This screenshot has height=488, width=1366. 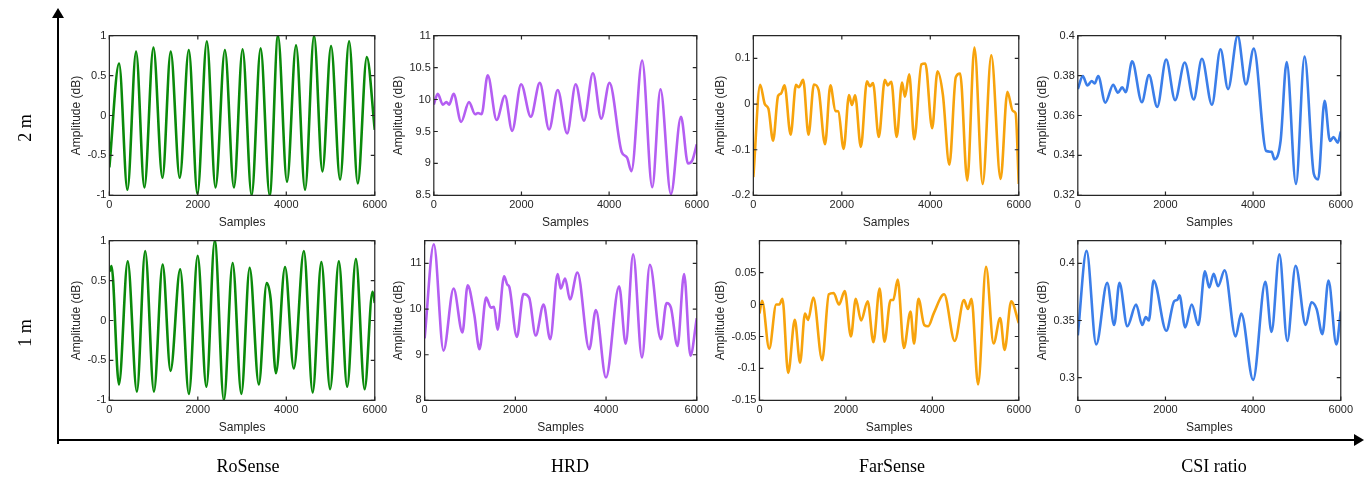 What do you see at coordinates (423, 130) in the screenshot?
I see `y-tick-label: 9.5` at bounding box center [423, 130].